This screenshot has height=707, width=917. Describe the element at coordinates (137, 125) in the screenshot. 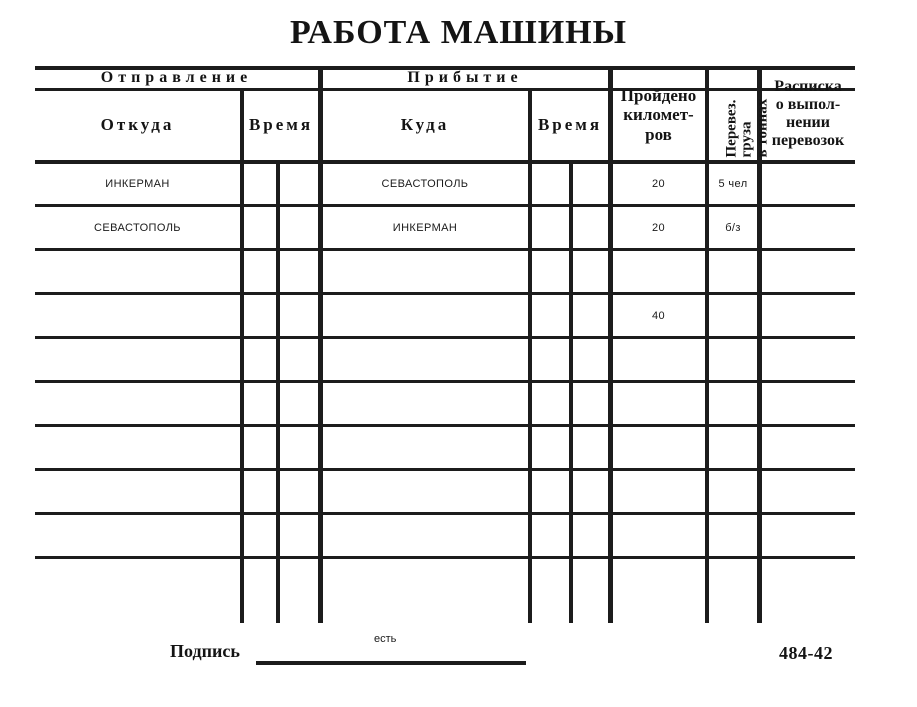

I see `col-header-from: Откуда` at that location.